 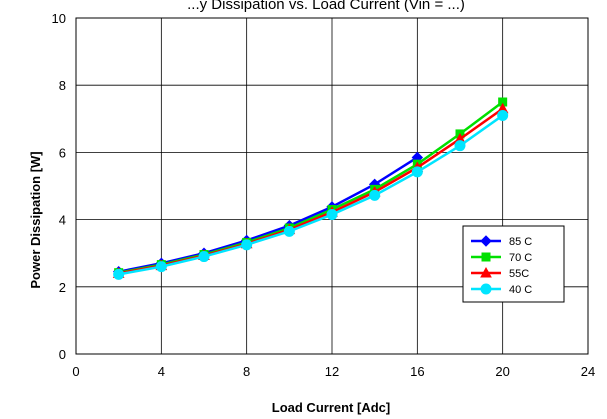 I want to click on y-axis: 0 2 4 6 8 10, so click(x=59, y=186).